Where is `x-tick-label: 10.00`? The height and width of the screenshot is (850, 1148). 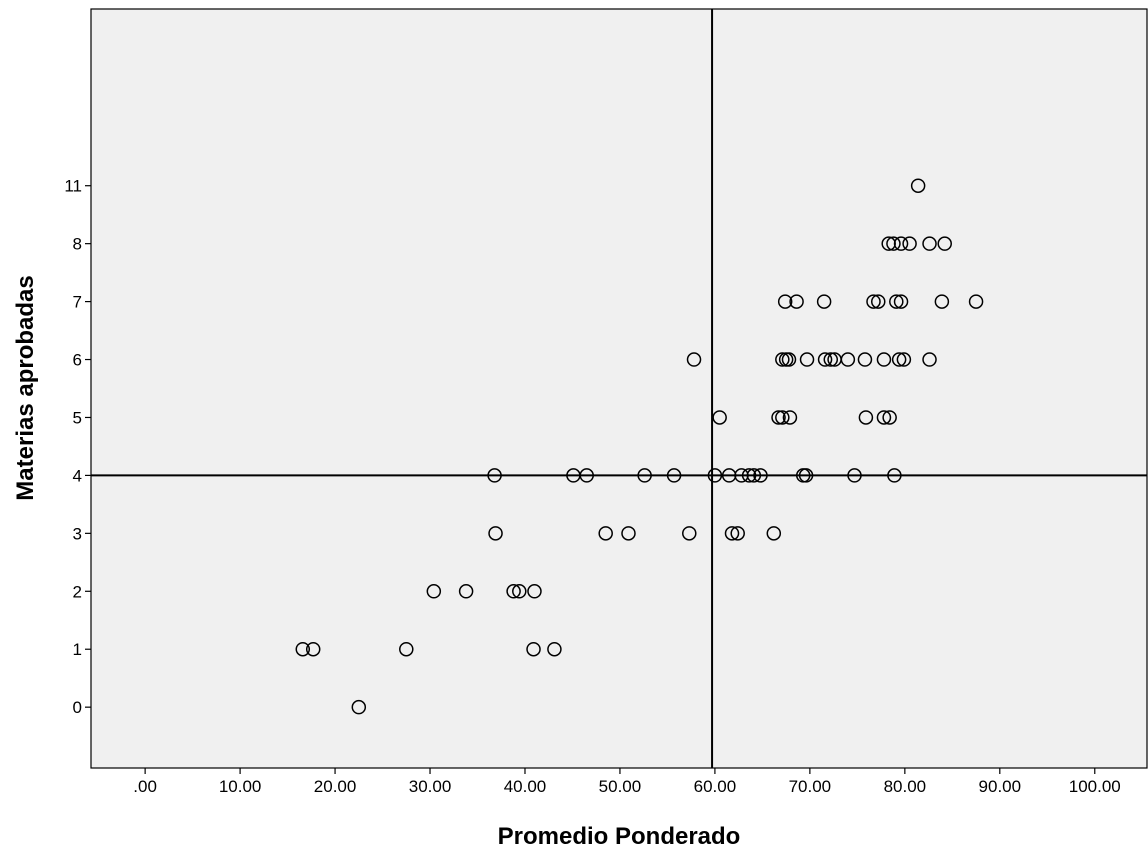 x-tick-label: 10.00 is located at coordinates (240, 786).